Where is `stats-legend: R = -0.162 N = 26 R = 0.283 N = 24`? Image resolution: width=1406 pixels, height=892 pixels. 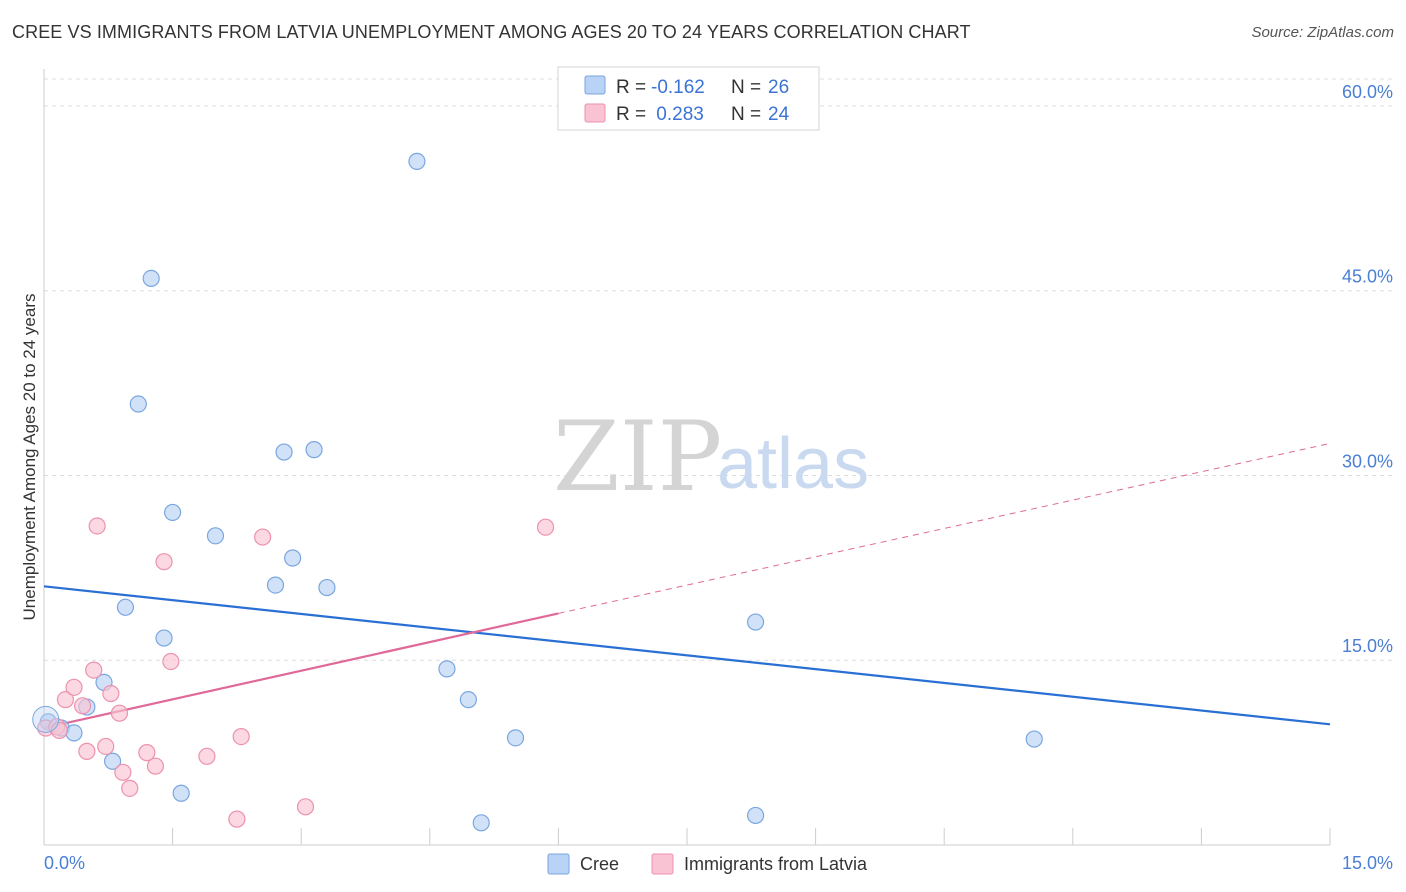 stats-legend: R = -0.162 N = 26 R = 0.283 N = 24 is located at coordinates (688, 98).